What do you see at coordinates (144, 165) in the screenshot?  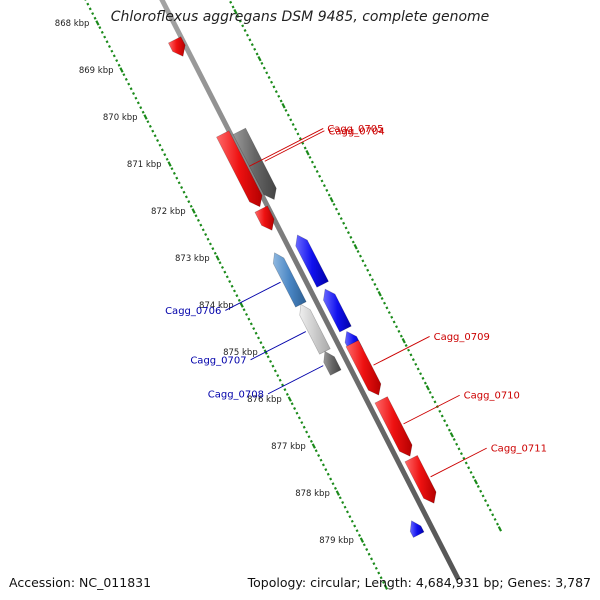 I see `scale-label: 871 kbp` at bounding box center [144, 165].